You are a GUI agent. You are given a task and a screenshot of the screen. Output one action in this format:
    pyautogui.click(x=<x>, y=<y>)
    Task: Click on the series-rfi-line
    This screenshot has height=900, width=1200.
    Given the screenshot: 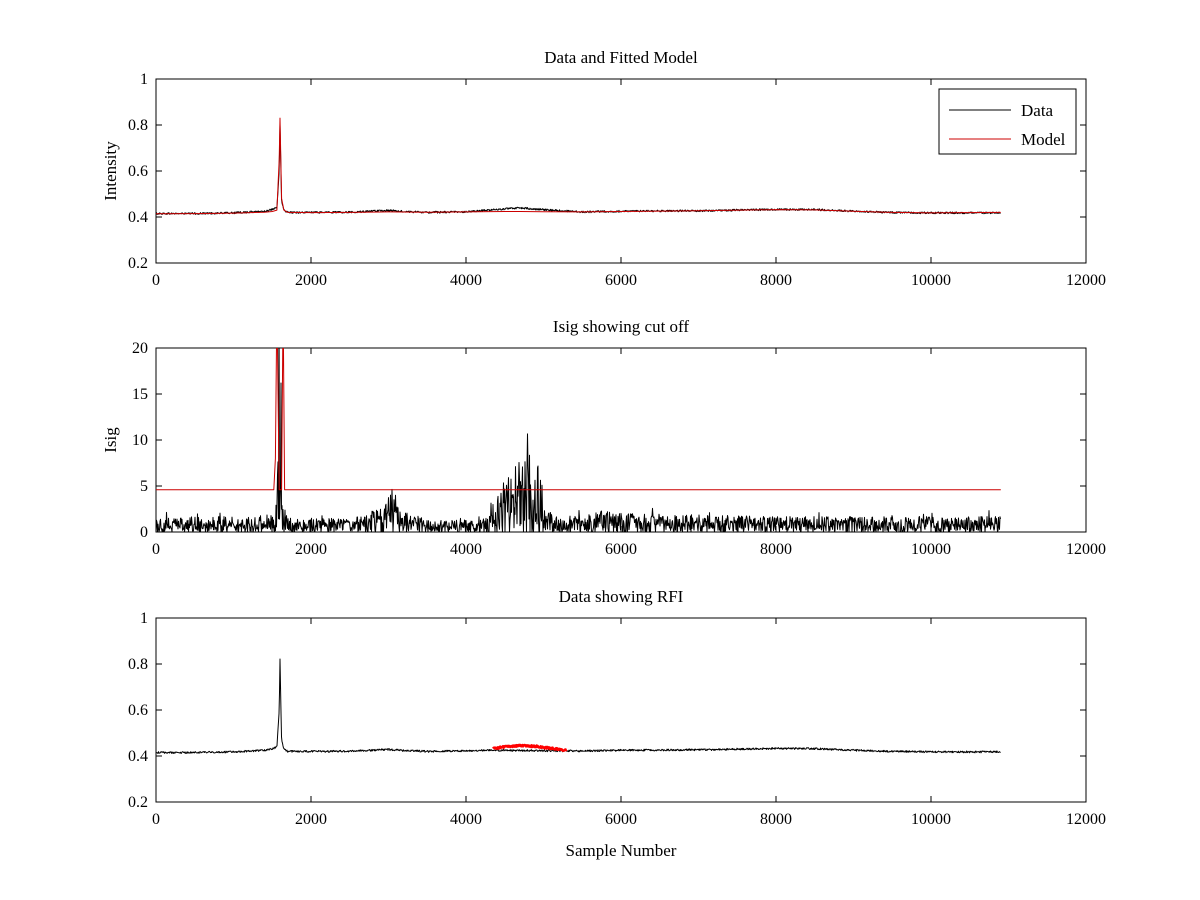 What is the action you would take?
    pyautogui.click(x=530, y=747)
    